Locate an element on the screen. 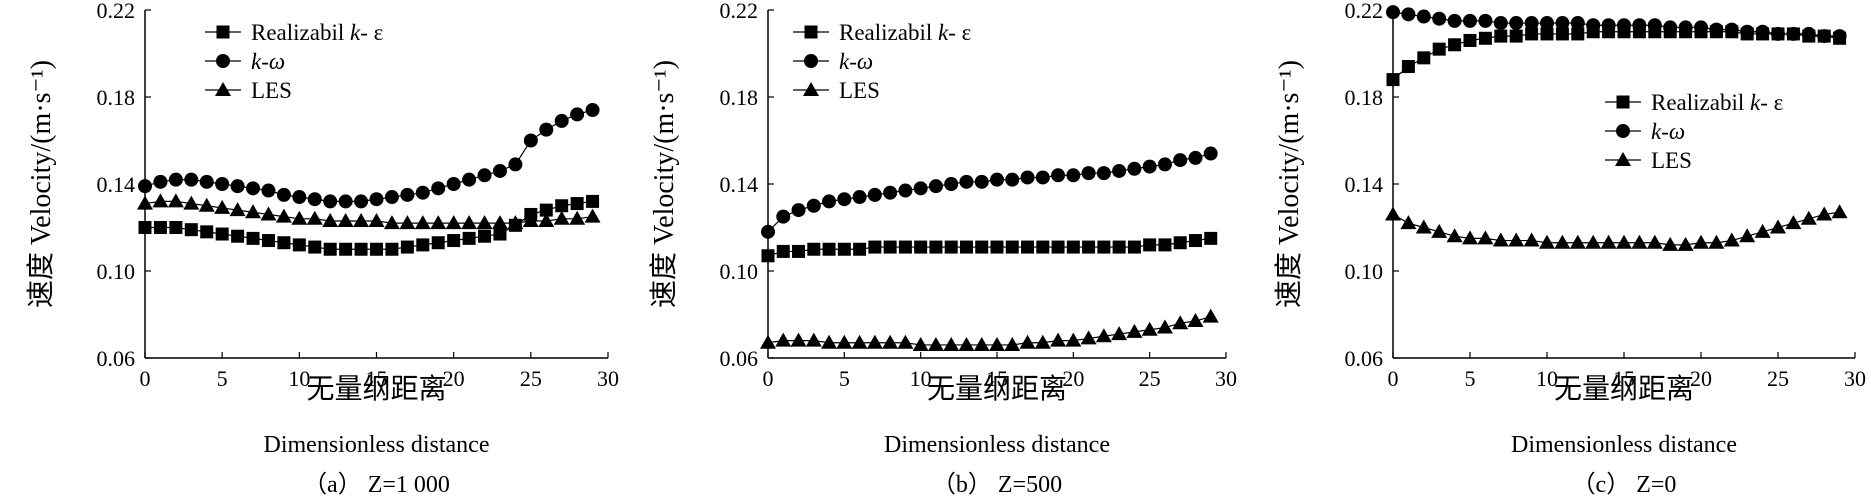 This screenshot has height=500, width=1871. x-tick-label: 10 is located at coordinates (299, 378).